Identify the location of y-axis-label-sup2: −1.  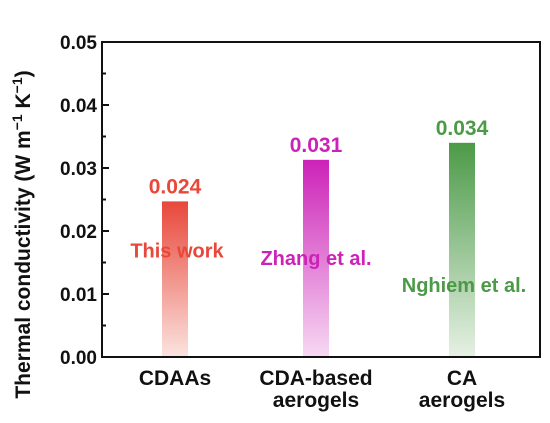
(17, 85).